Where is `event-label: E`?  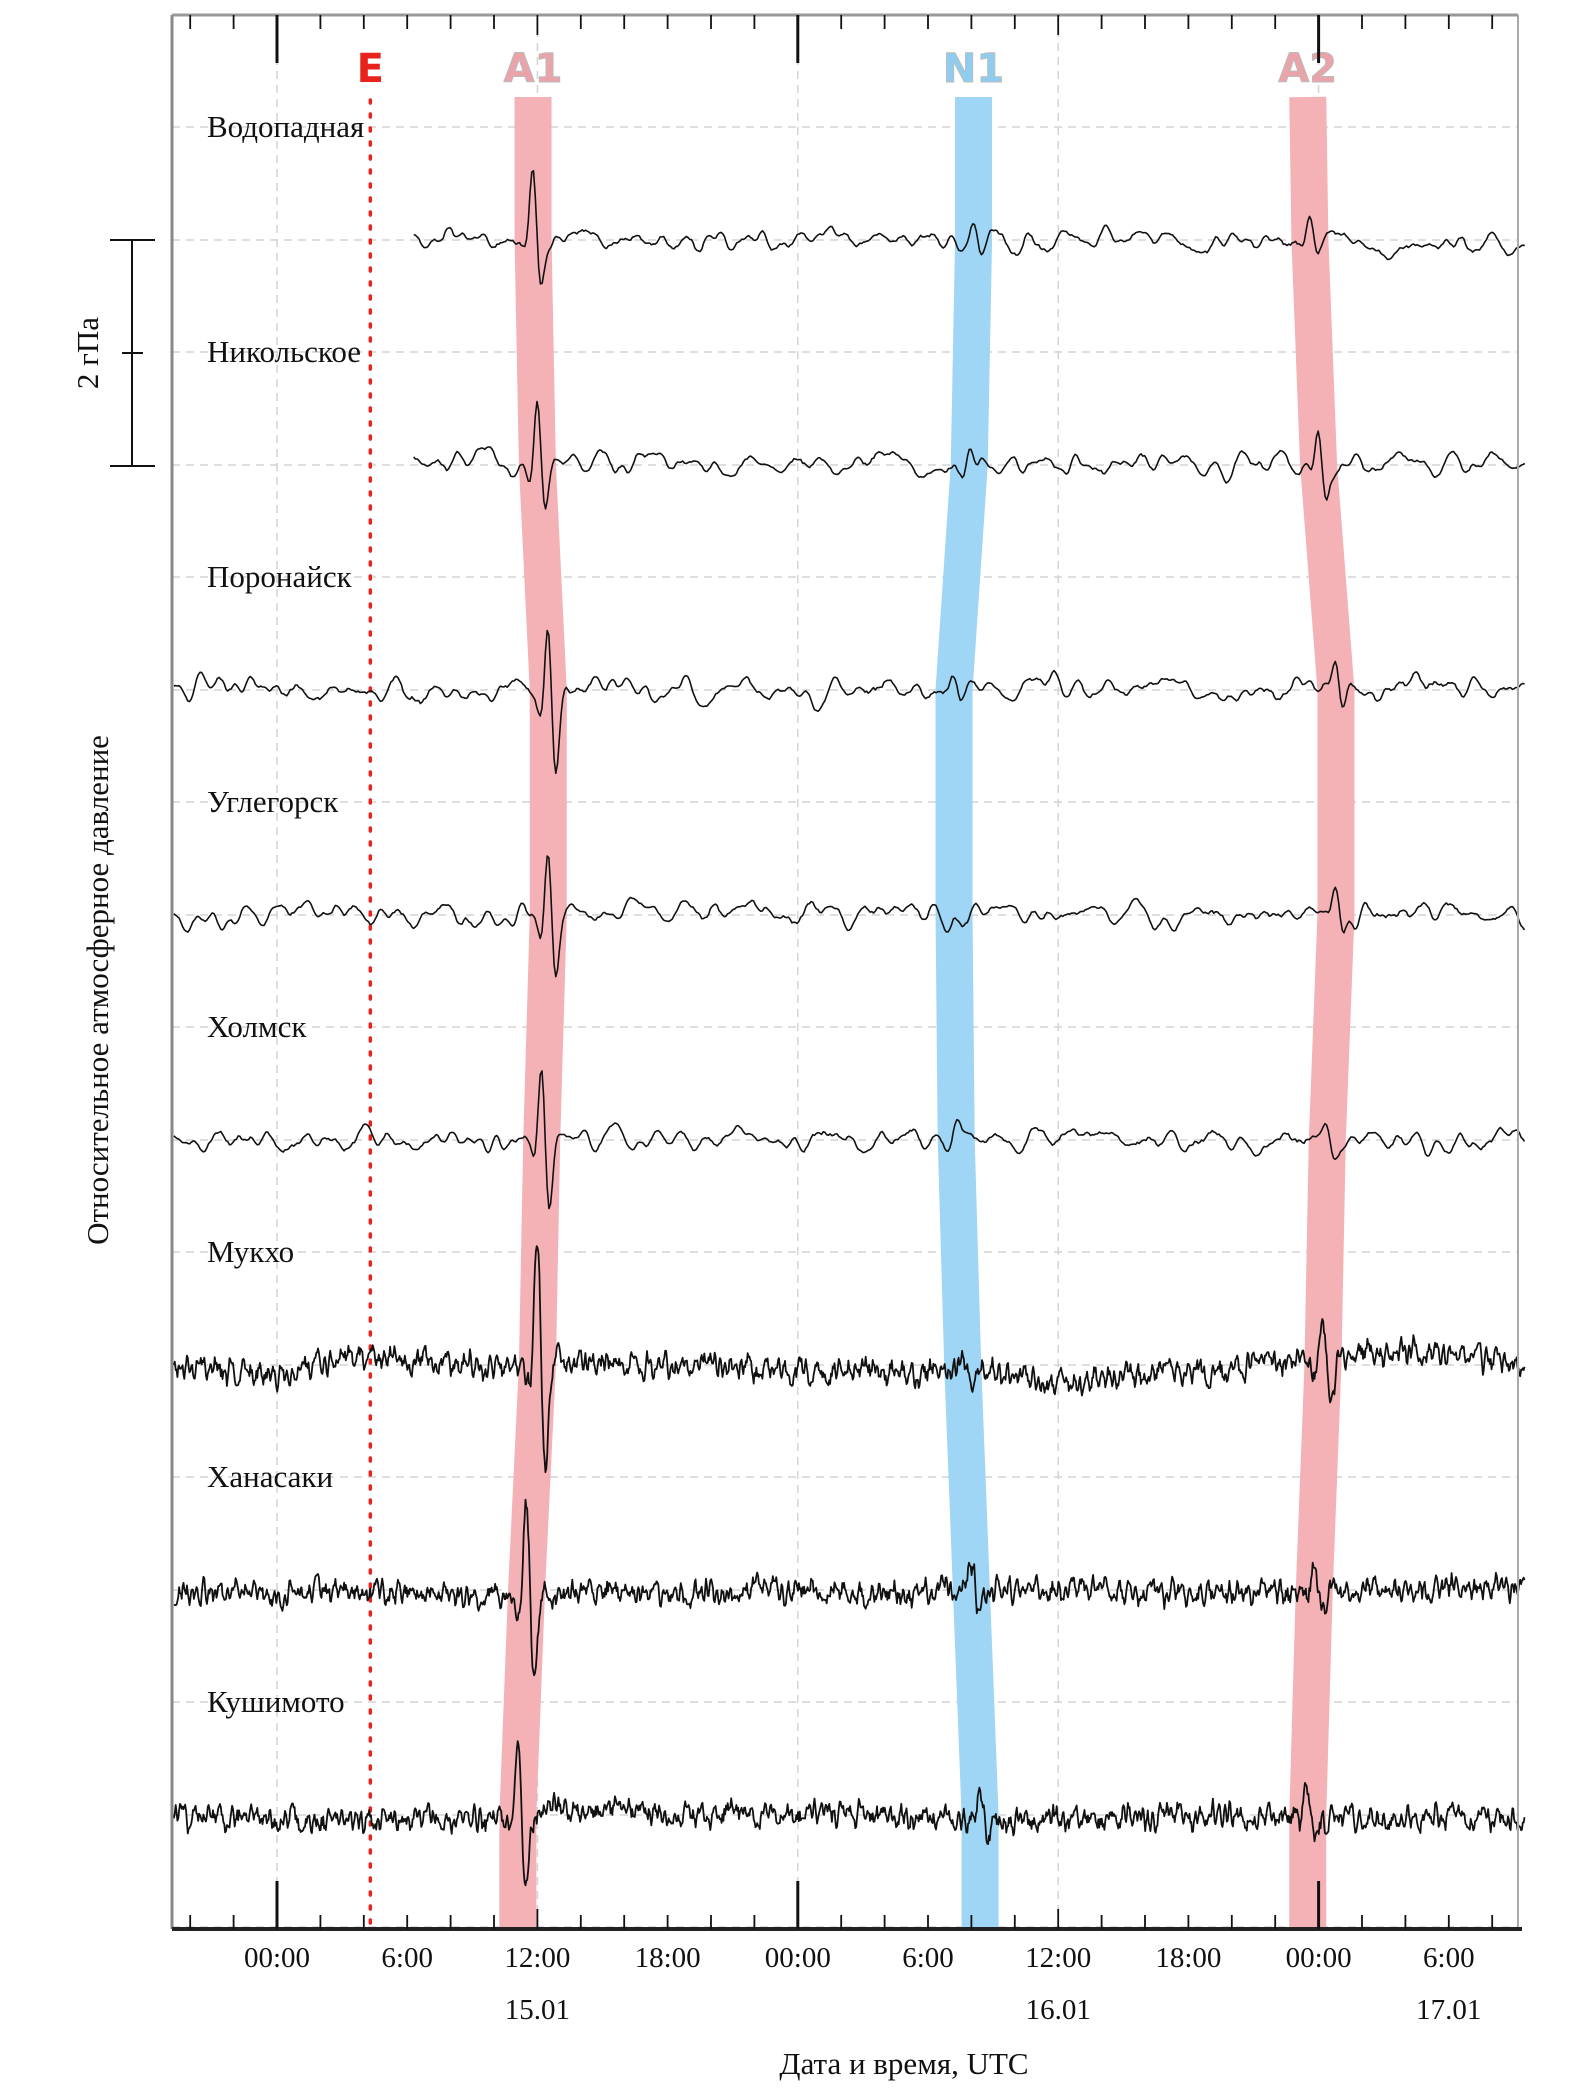 event-label: E is located at coordinates (370, 69).